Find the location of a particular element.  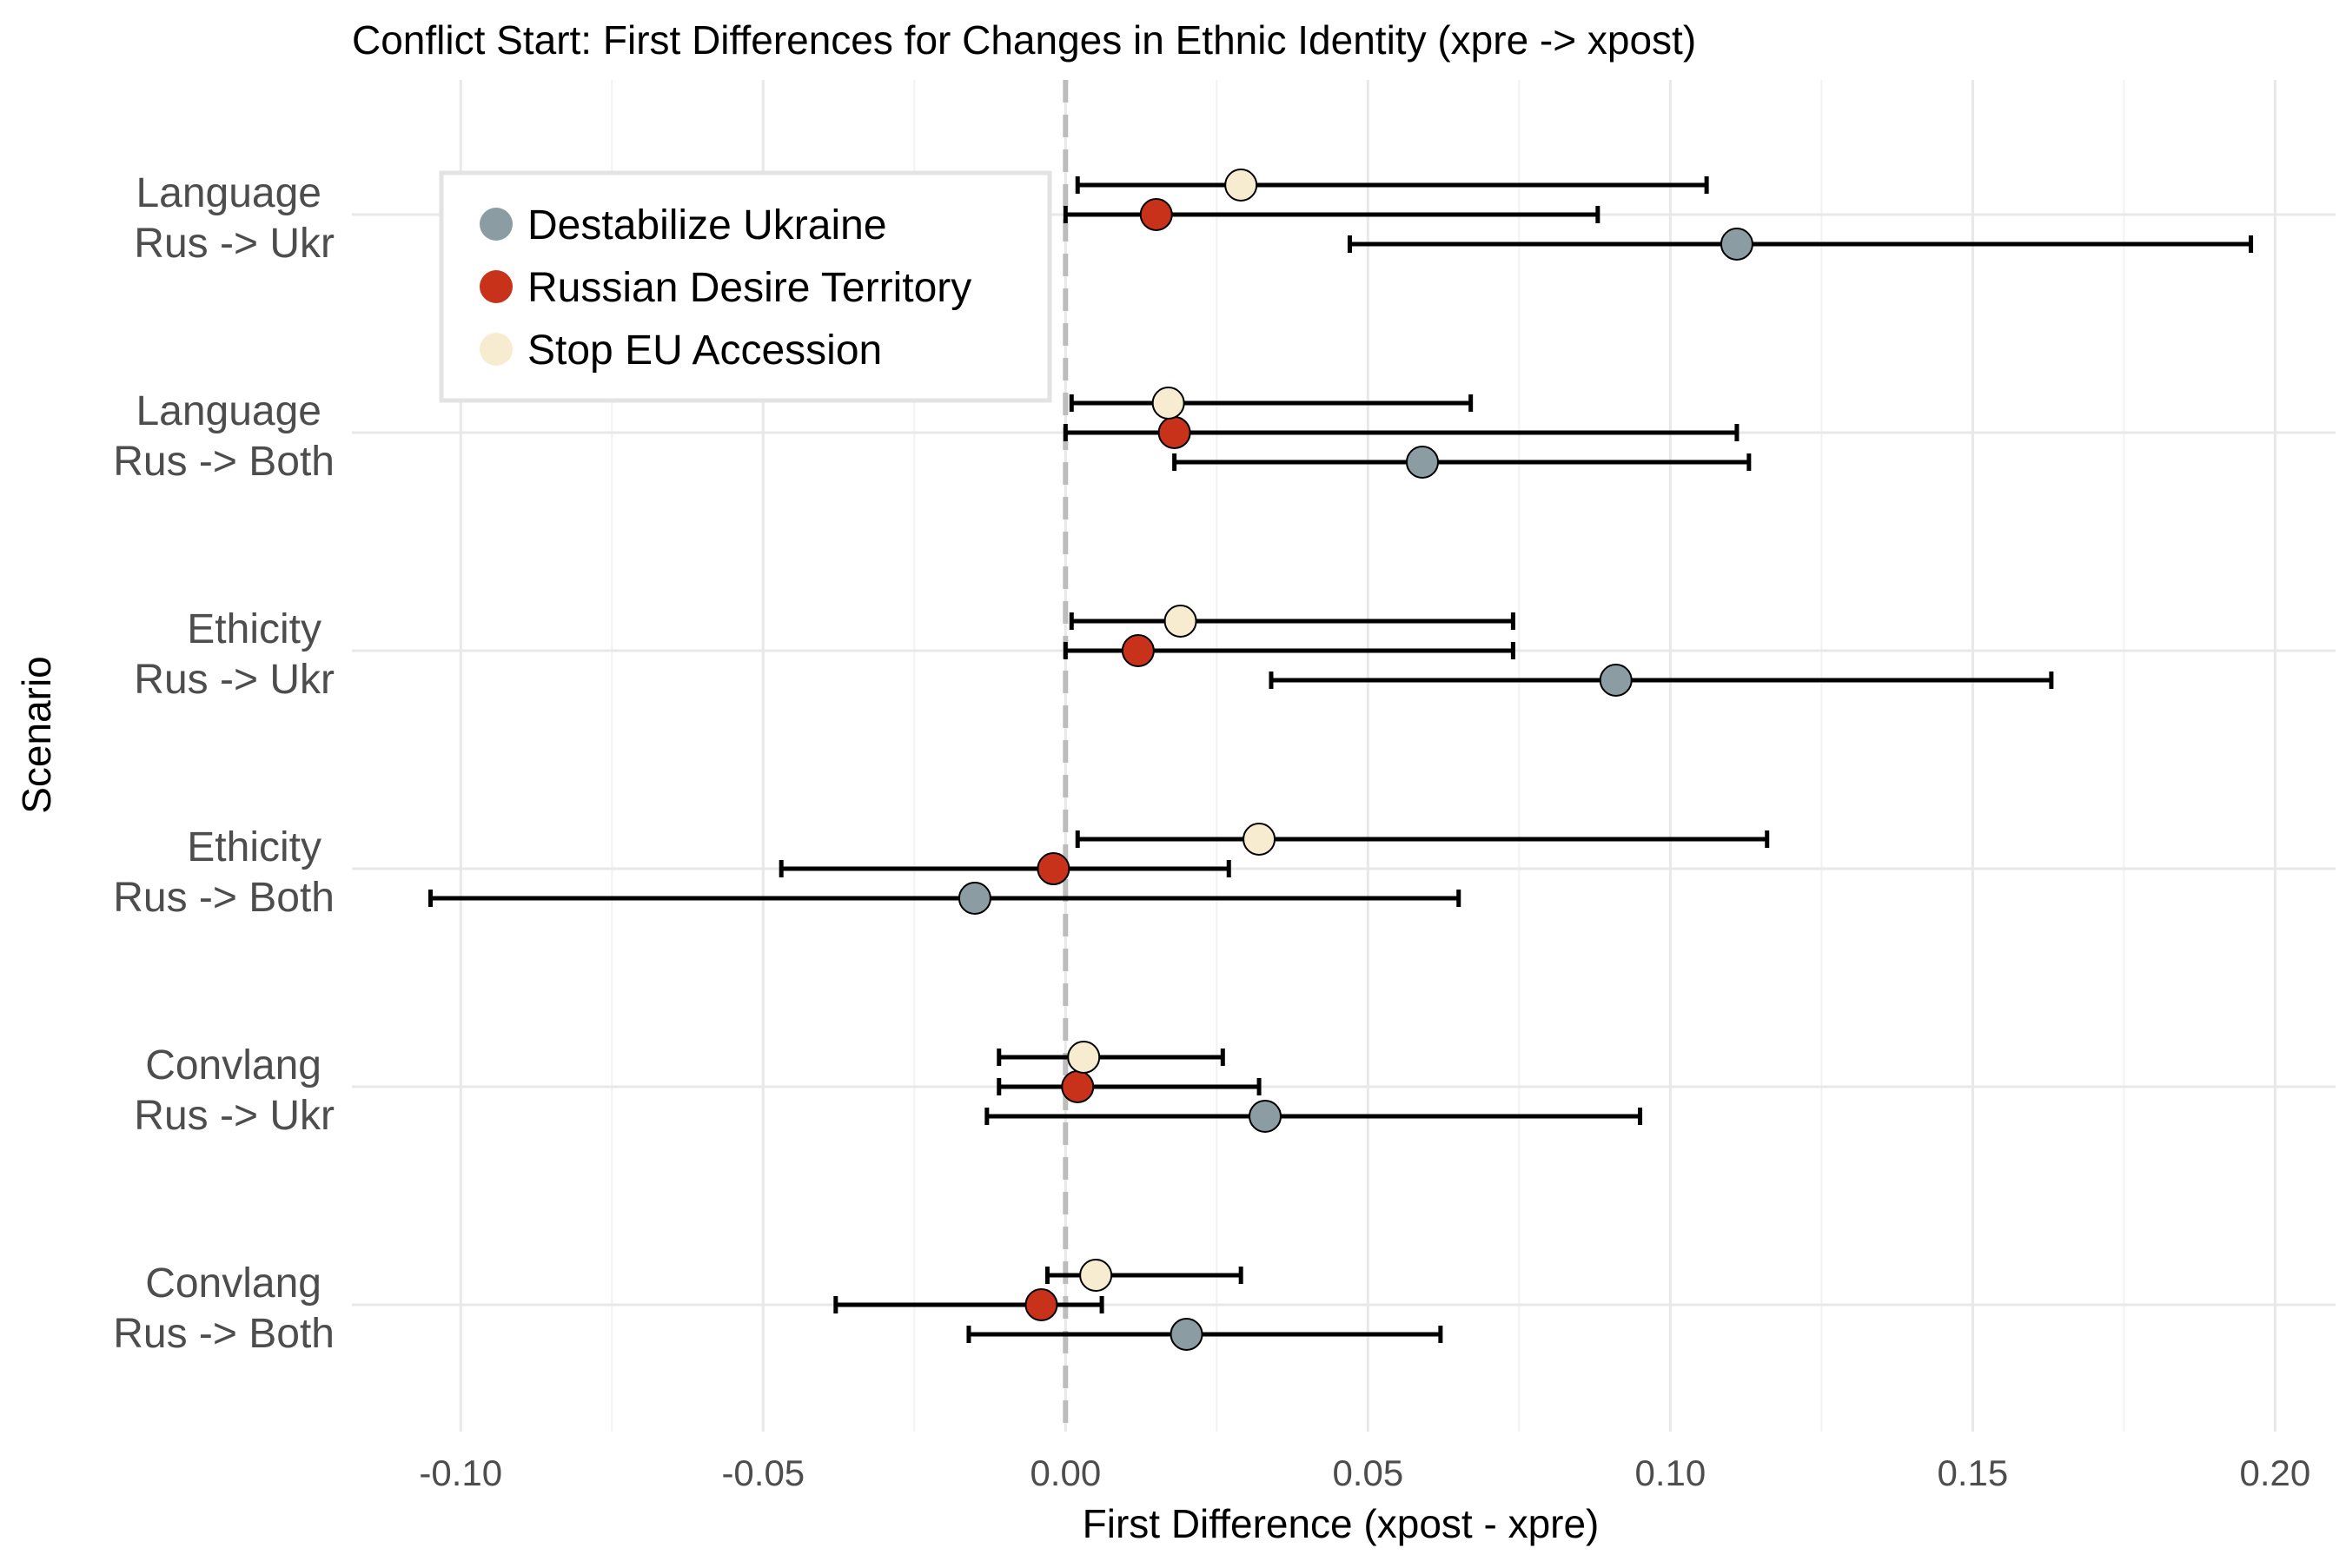

legend-label: Russian Desire Territory is located at coordinates (749, 288).